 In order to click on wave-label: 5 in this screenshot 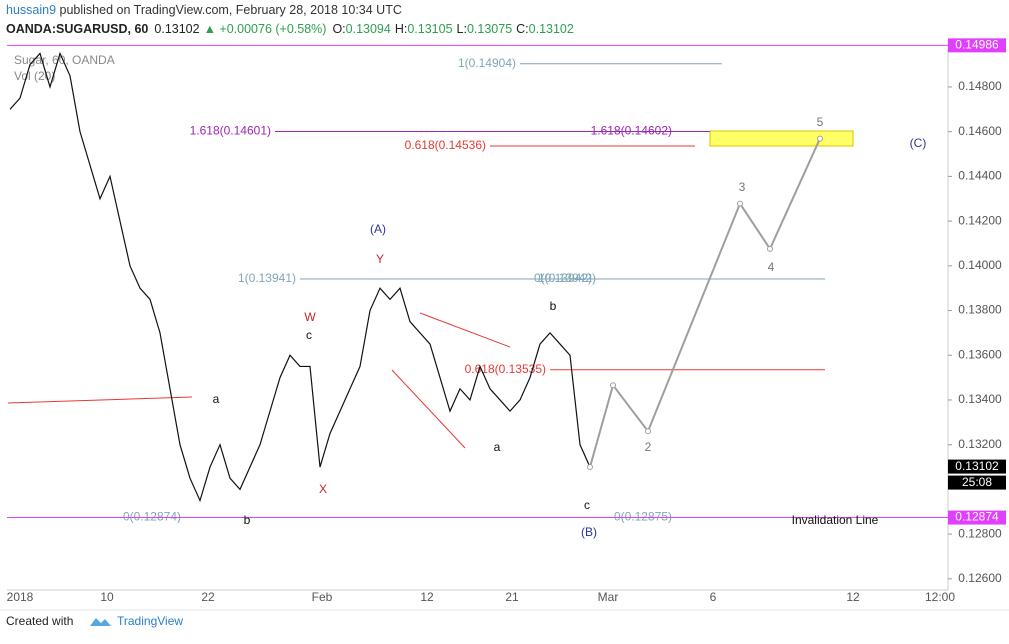, I will do `click(820, 122)`.